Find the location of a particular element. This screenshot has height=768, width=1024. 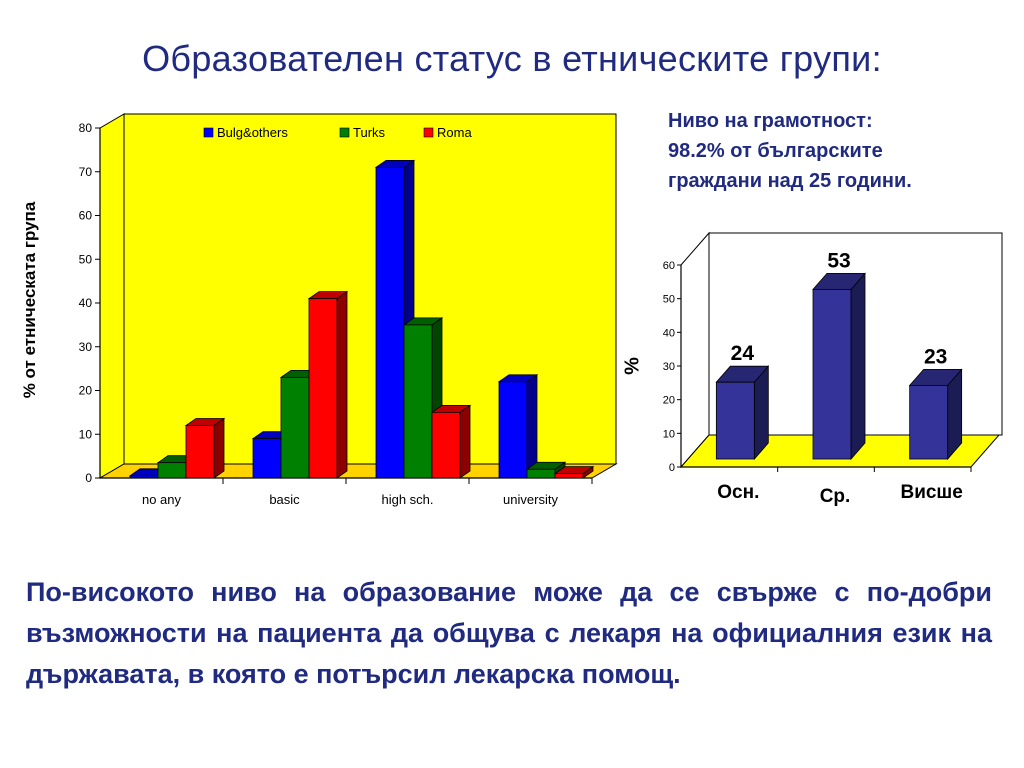

main-chart-bar-bulgothers-2-front is located at coordinates (390, 322).